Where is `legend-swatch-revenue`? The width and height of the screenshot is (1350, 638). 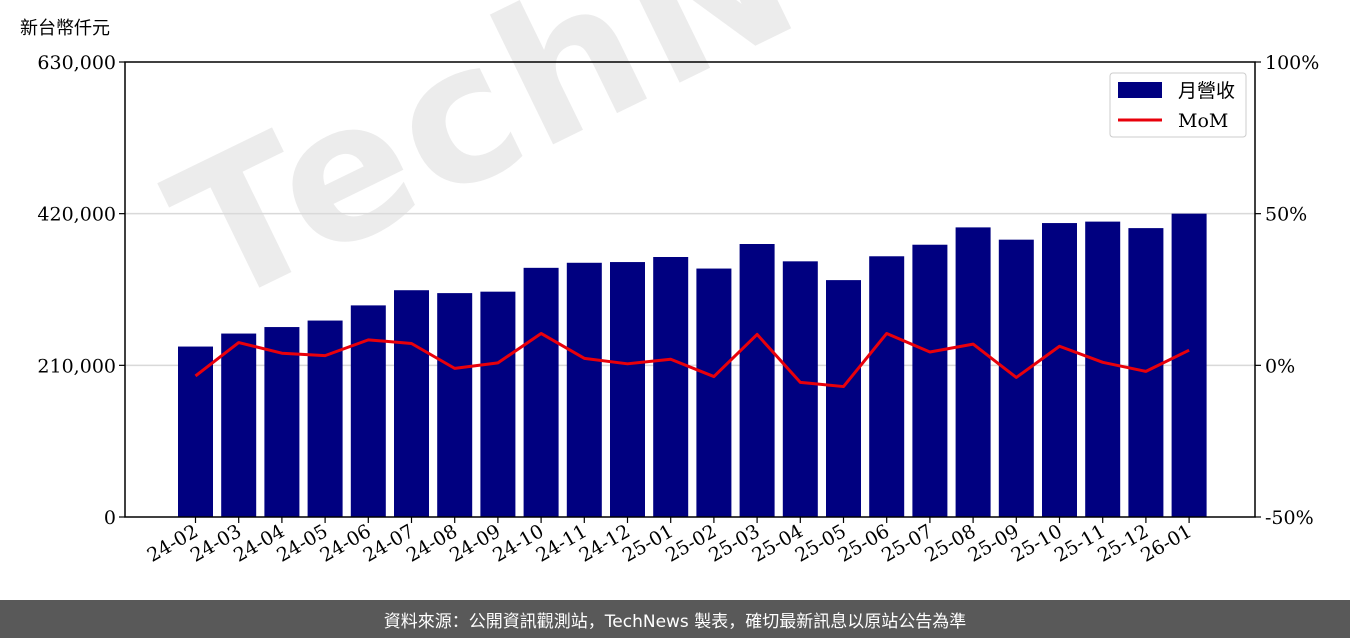
legend-swatch-revenue is located at coordinates (1140, 90).